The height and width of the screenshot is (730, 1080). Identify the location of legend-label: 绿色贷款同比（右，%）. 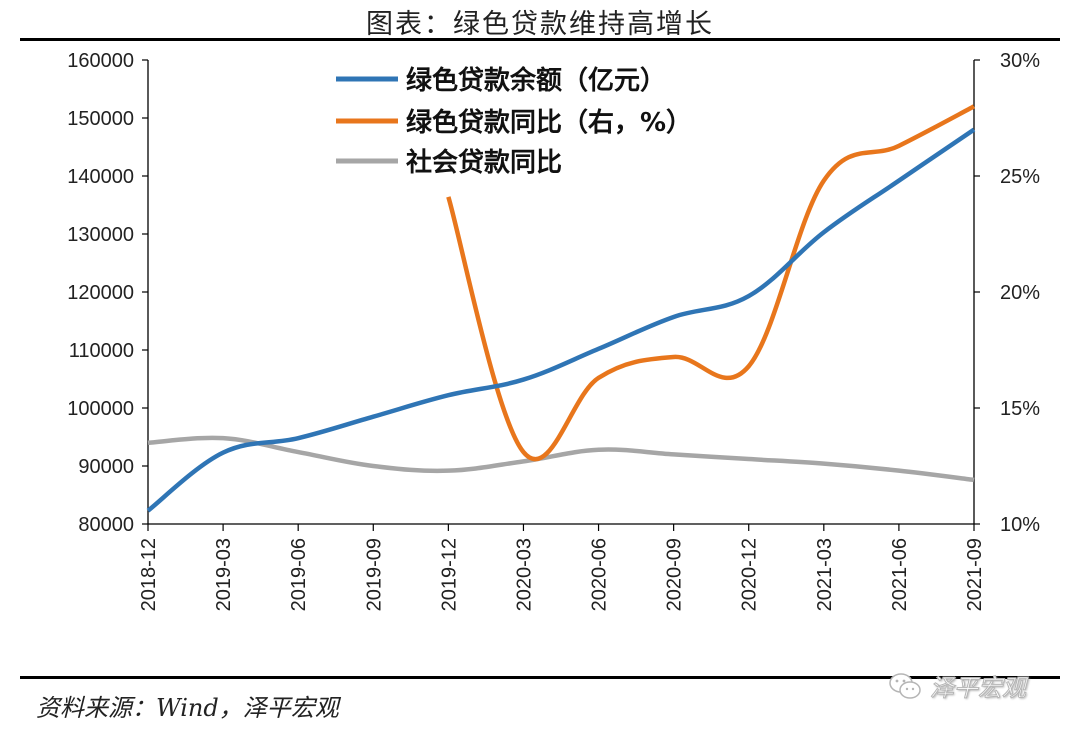
(549, 122).